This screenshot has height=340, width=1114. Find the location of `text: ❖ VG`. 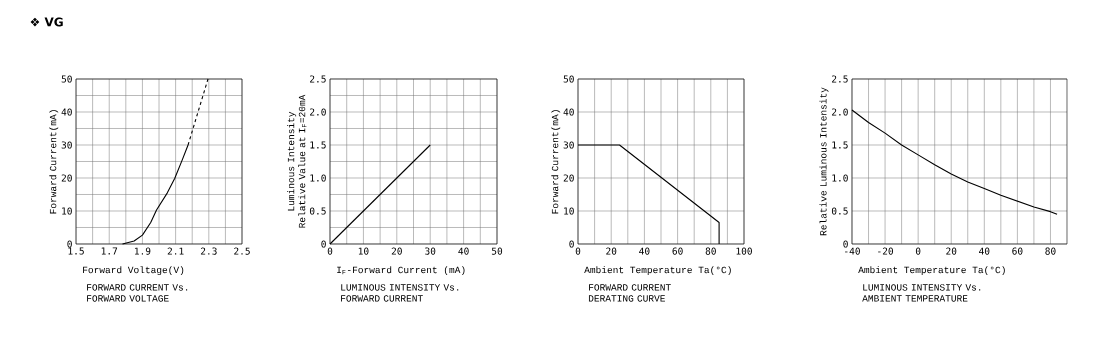

text: ❖ VG is located at coordinates (46, 22).